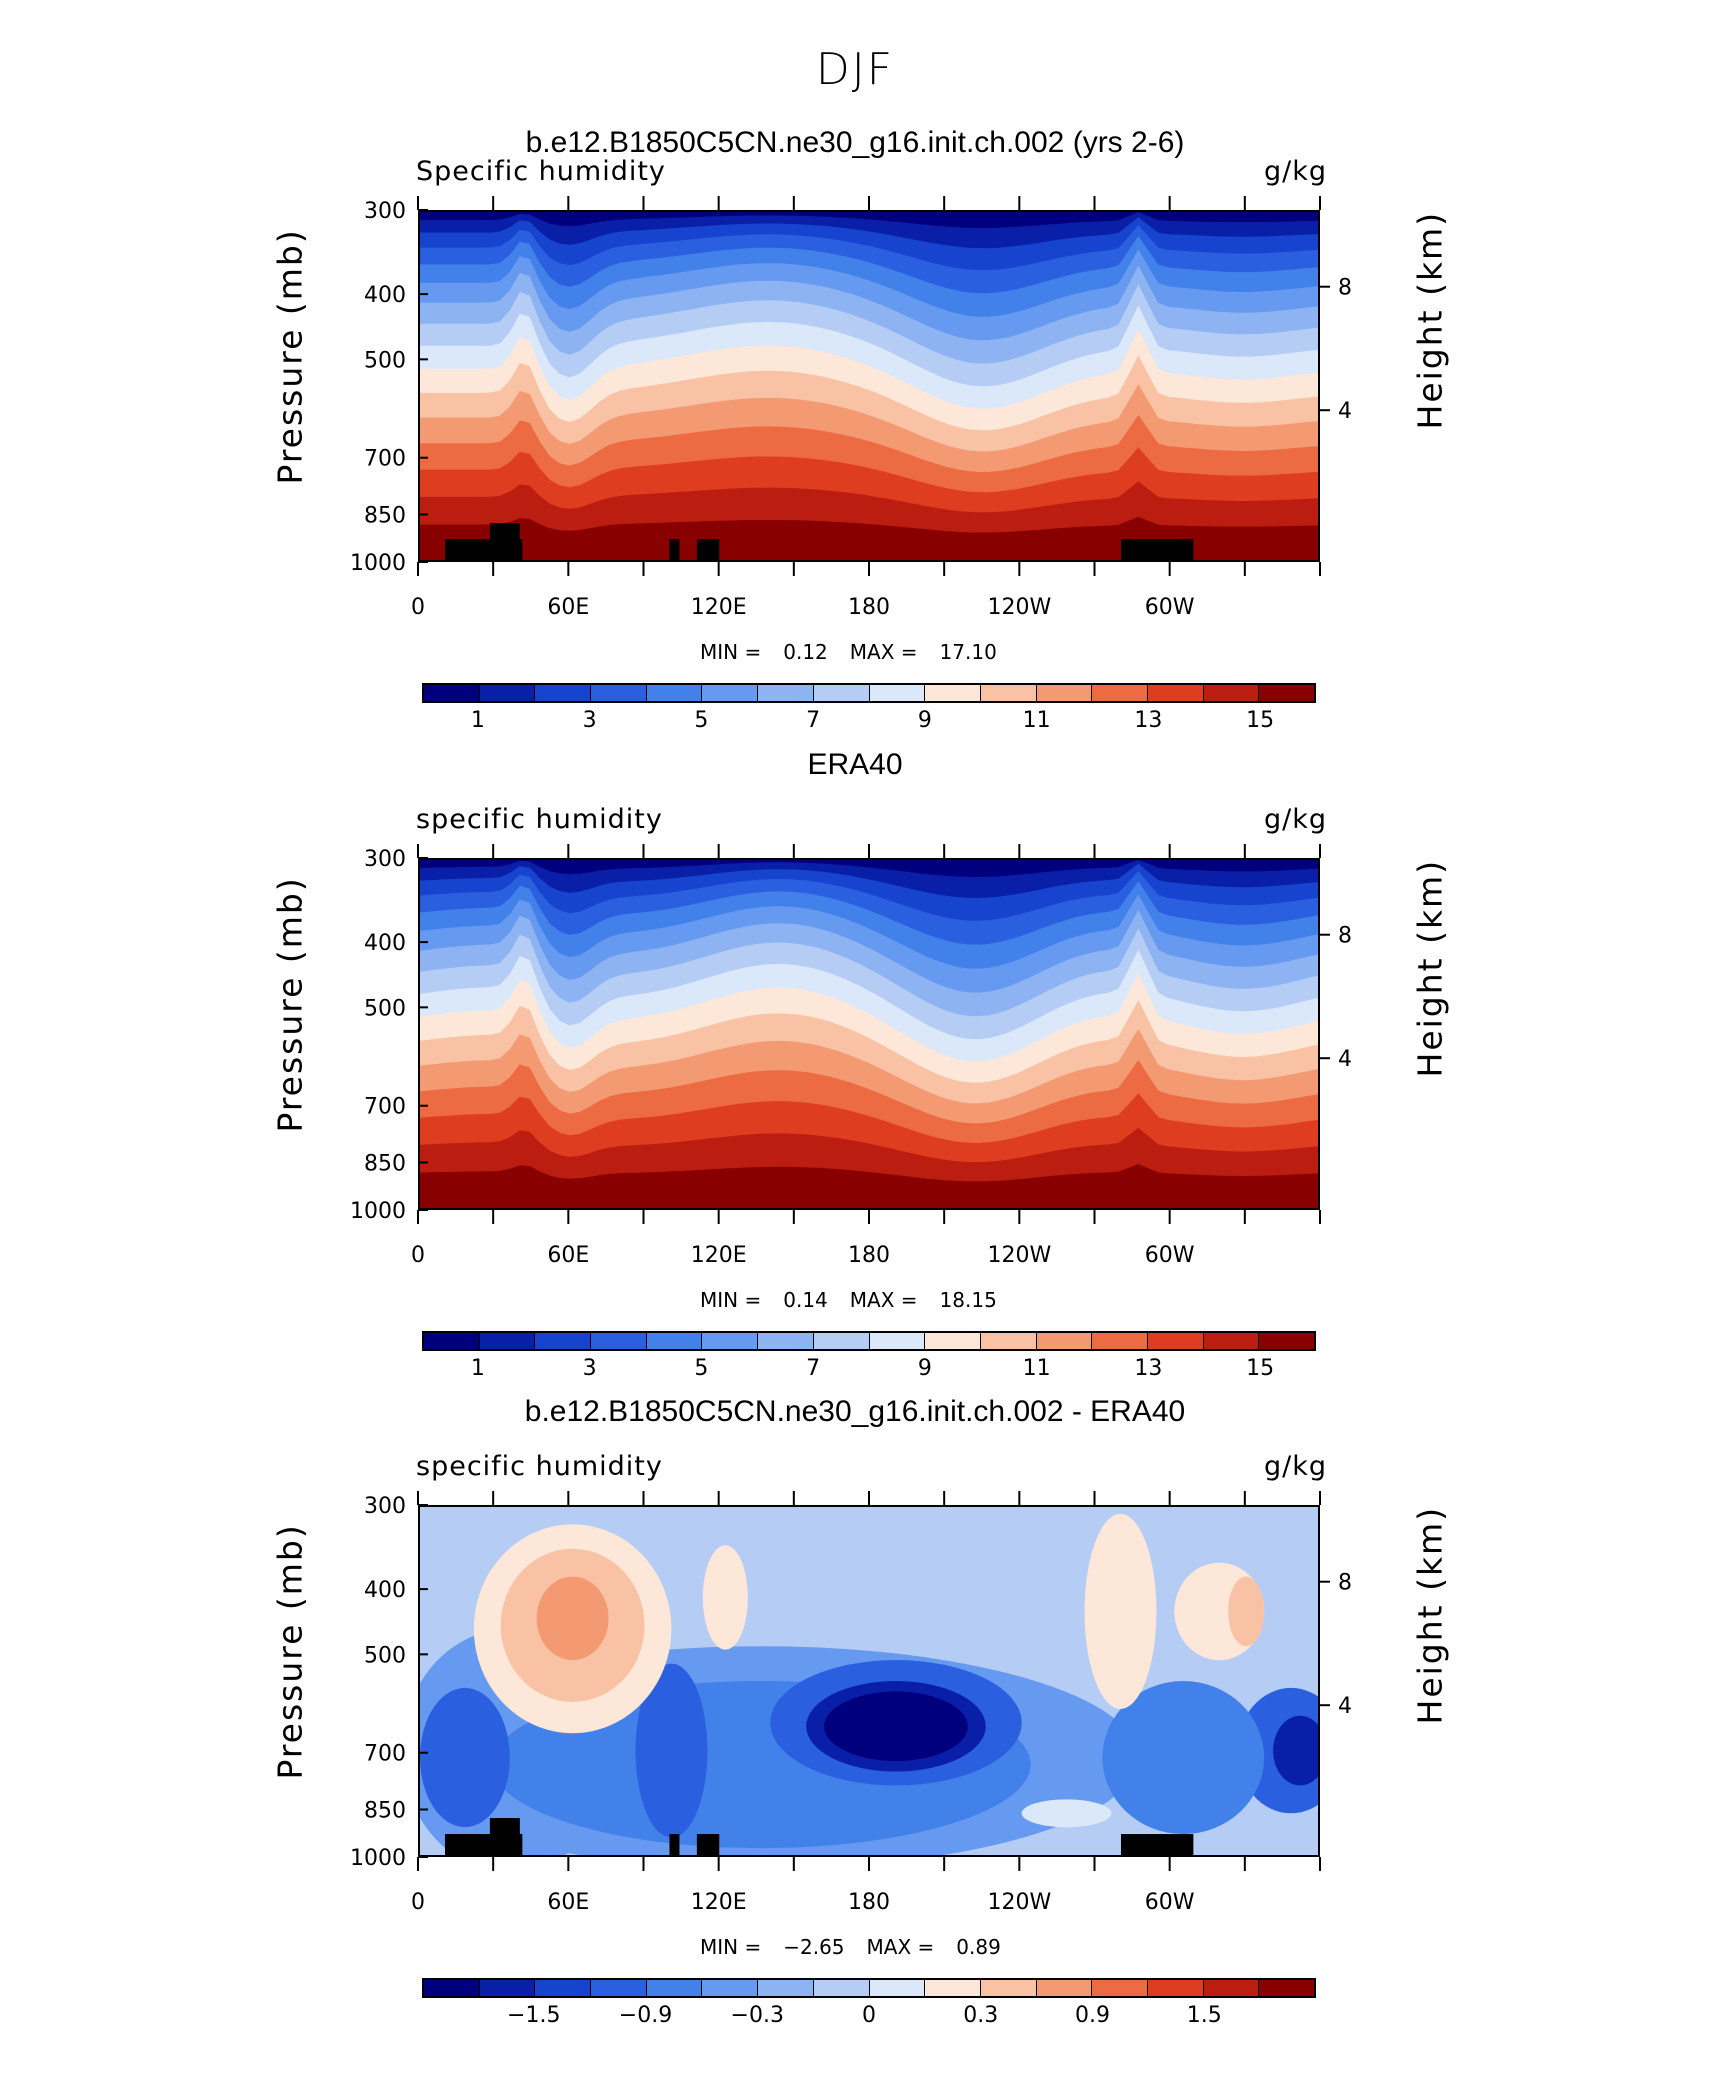 Image resolution: width=1710 pixels, height=2074 pixels. Describe the element at coordinates (378, 1858) in the screenshot. I see `y-tick-label: 1000` at that location.